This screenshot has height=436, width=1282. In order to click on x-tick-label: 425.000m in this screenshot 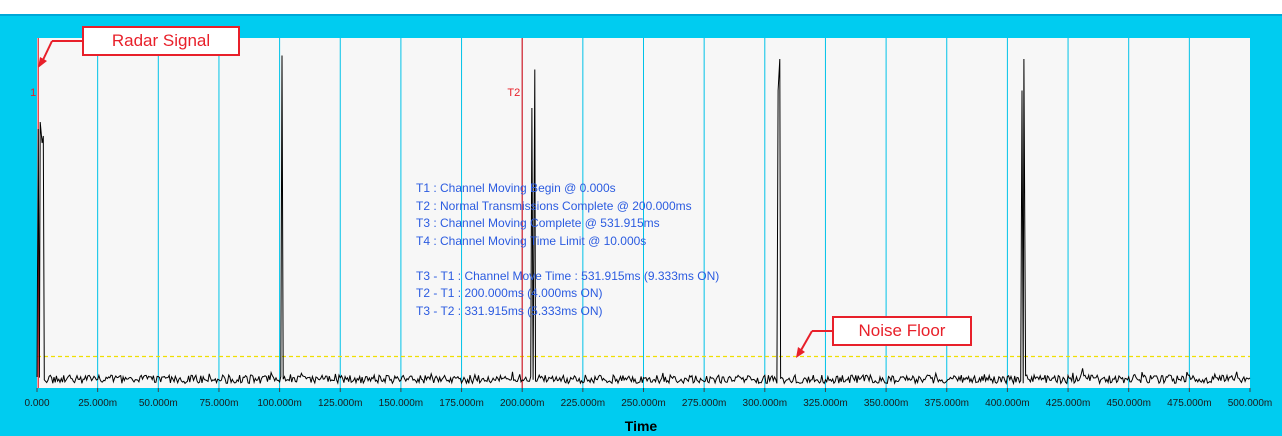, I will do `click(1068, 403)`.